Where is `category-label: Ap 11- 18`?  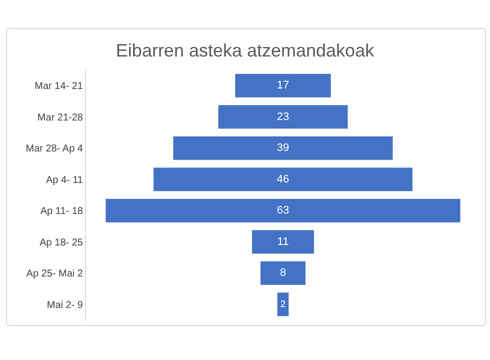 category-label: Ap 11- 18 is located at coordinates (62, 212).